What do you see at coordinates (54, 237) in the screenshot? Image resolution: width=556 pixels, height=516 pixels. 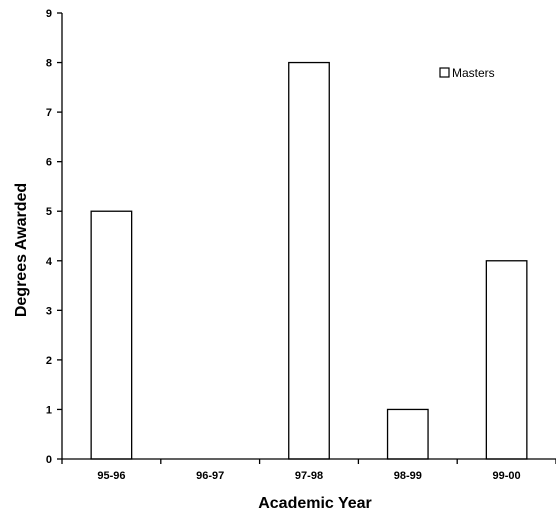 I see `y-axis-ticks: 0 1 2 3 4 5 6 7 8 9` at bounding box center [54, 237].